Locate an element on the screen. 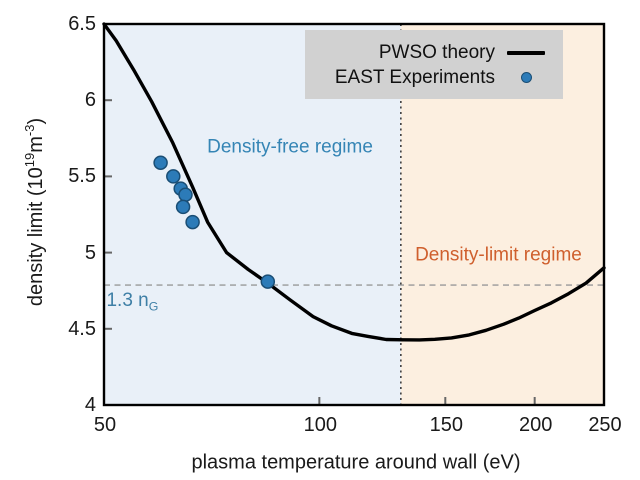 Image resolution: width=640 pixels, height=480 pixels. x-tick-label-50: 50 is located at coordinates (105, 425).